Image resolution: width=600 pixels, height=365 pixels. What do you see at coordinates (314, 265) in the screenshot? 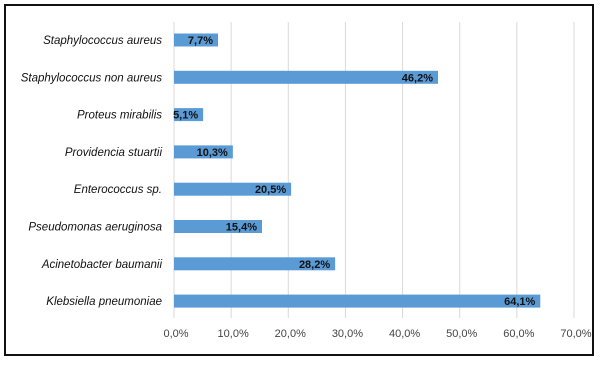
I see `data-label: 28,2%` at bounding box center [314, 265].